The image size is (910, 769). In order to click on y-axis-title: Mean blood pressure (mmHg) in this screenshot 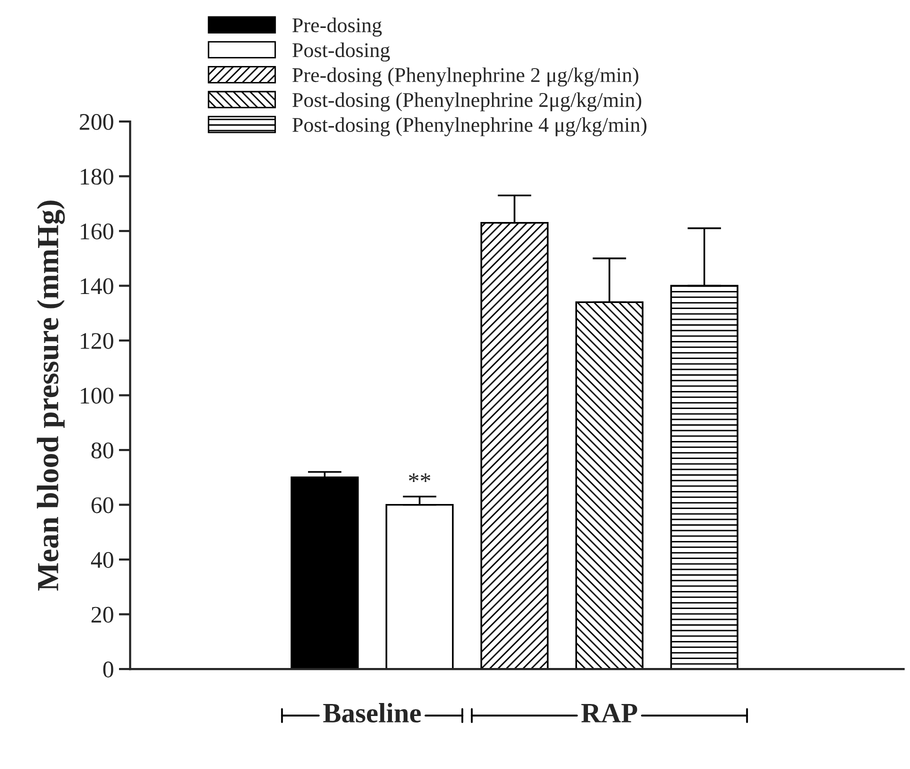, I will do `click(50, 395)`.